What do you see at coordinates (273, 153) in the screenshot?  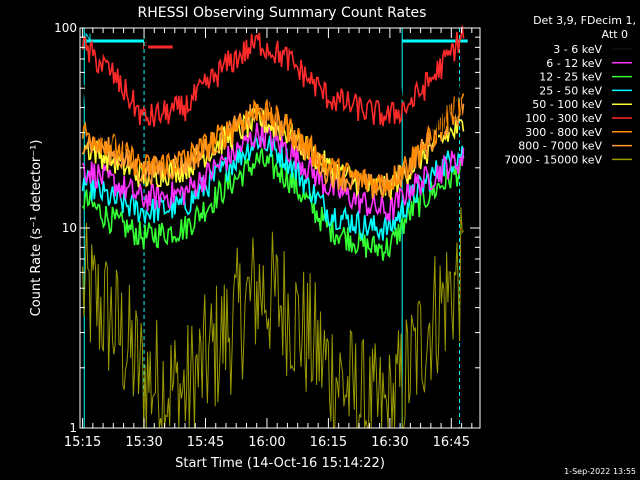 I see `series-line-50to100kev` at bounding box center [273, 153].